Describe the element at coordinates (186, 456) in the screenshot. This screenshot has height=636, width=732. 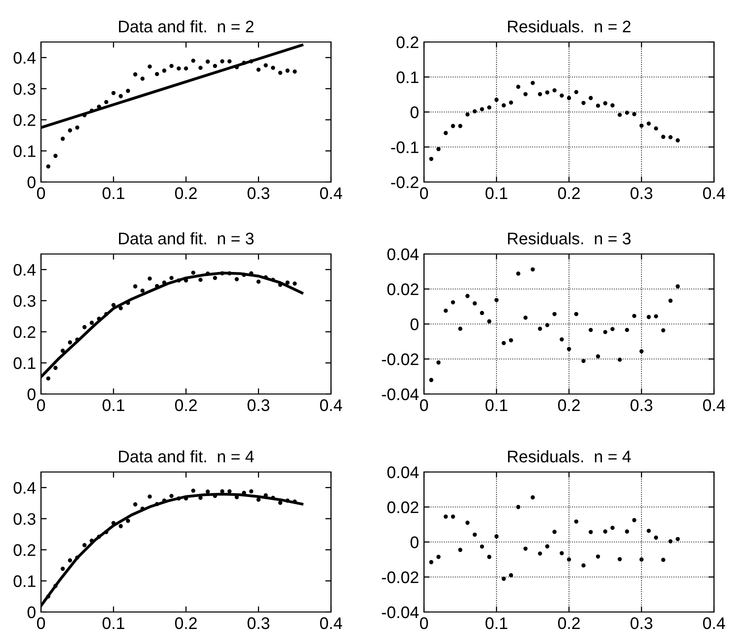
I see `chart-title: Data and fit. n = 4` at that location.